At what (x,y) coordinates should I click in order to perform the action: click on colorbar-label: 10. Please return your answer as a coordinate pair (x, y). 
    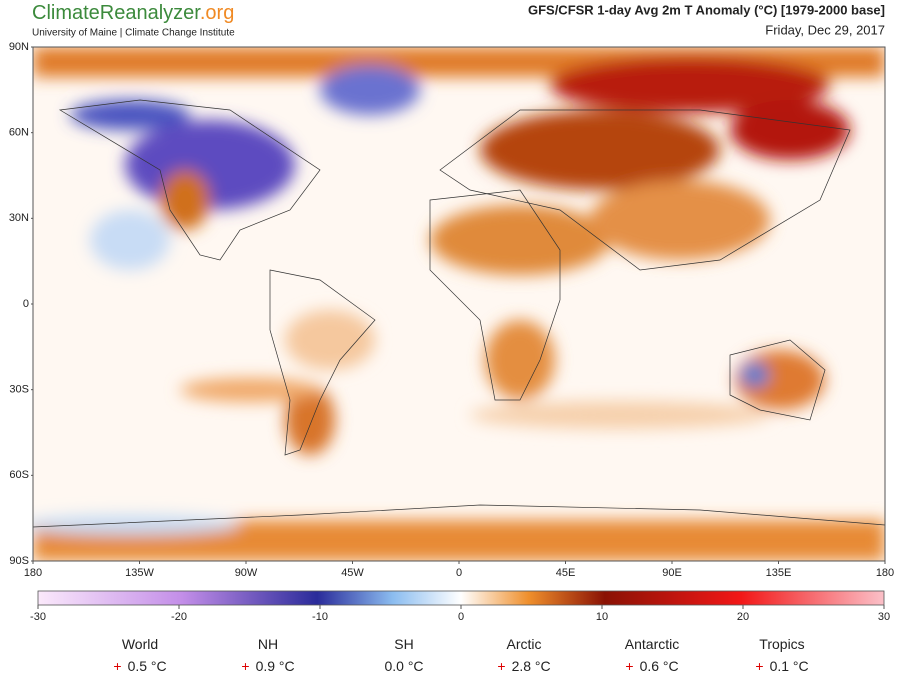
    Looking at the image, I should click on (602, 617).